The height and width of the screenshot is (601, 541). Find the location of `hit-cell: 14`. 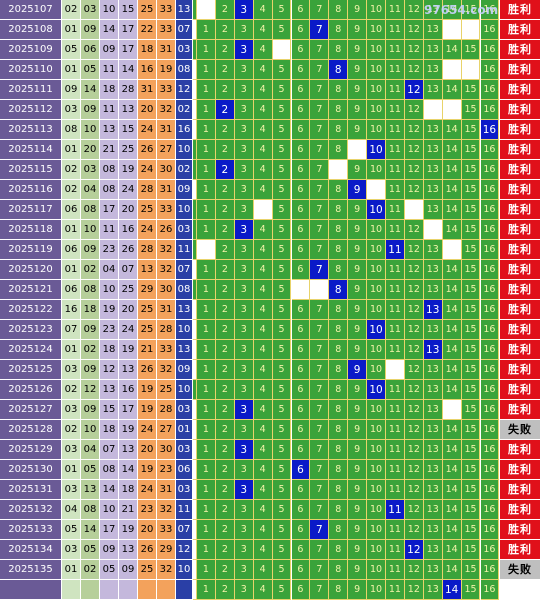

hit-cell: 14 is located at coordinates (452, 590).